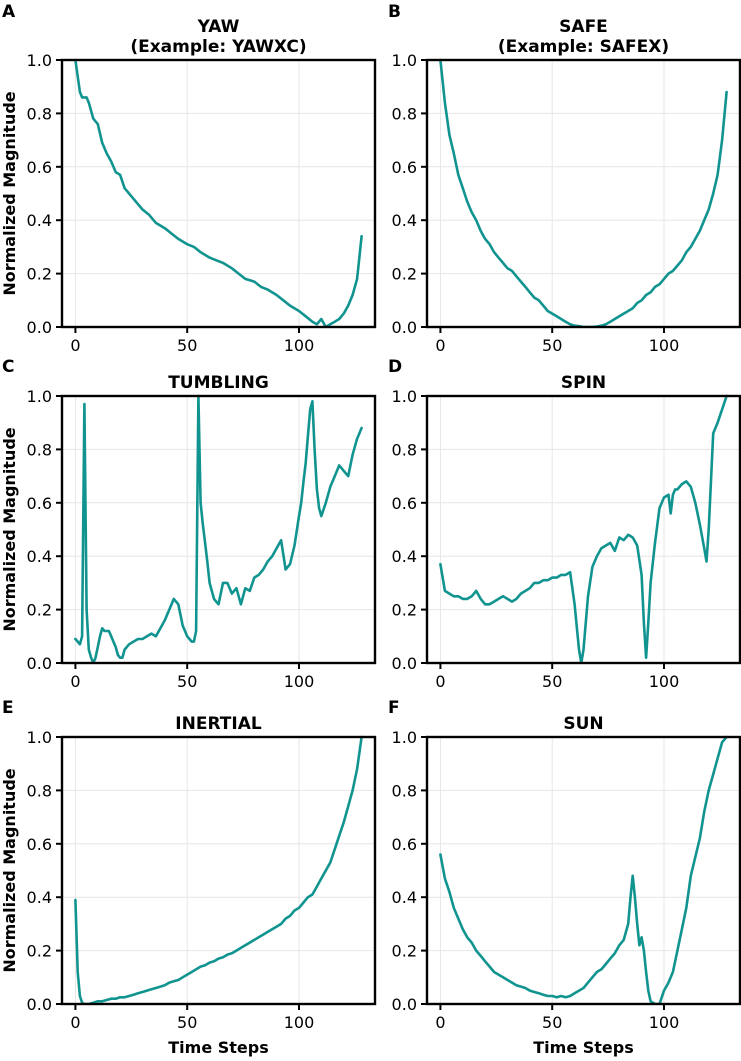  Describe the element at coordinates (218, 724) in the screenshot. I see `panel-title: INERTIAL` at that location.